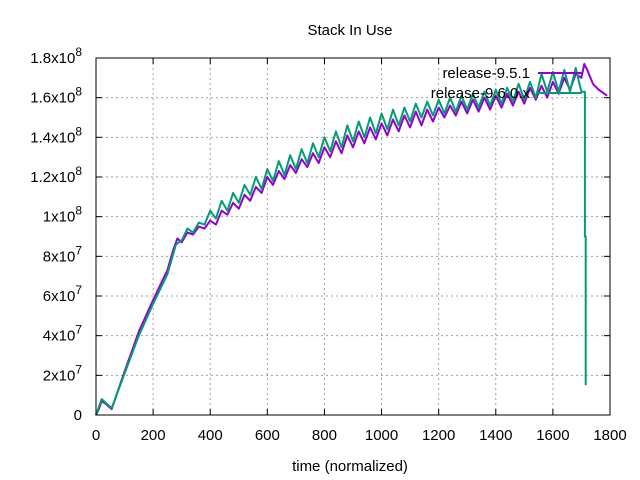 The image size is (640, 480). I want to click on y-tick-mantissa: 1x10, so click(59, 217).